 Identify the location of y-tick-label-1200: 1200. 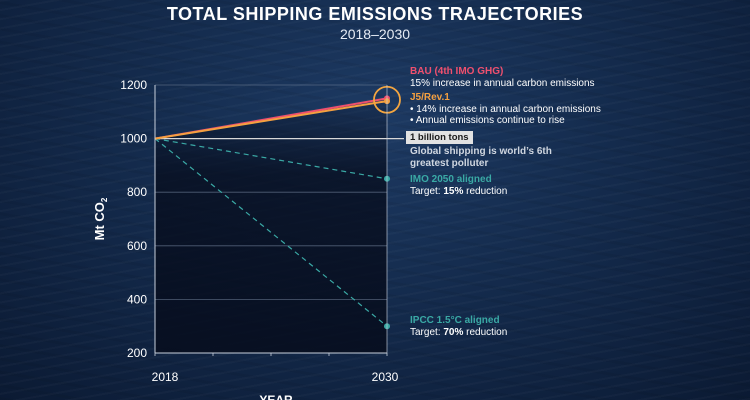
(133, 85).